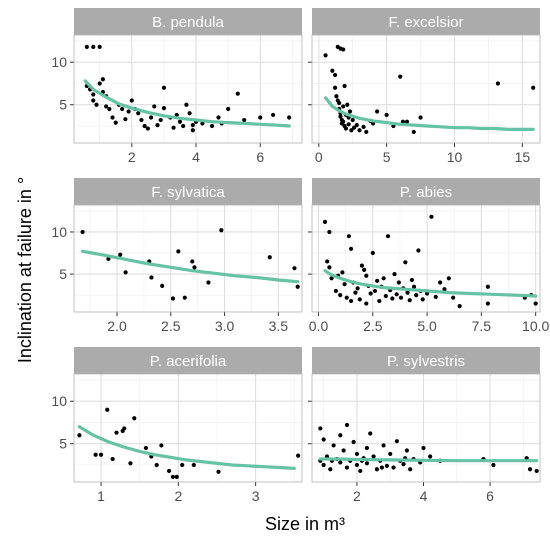  Describe the element at coordinates (523, 157) in the screenshot. I see `x-tick-label: 15` at that location.